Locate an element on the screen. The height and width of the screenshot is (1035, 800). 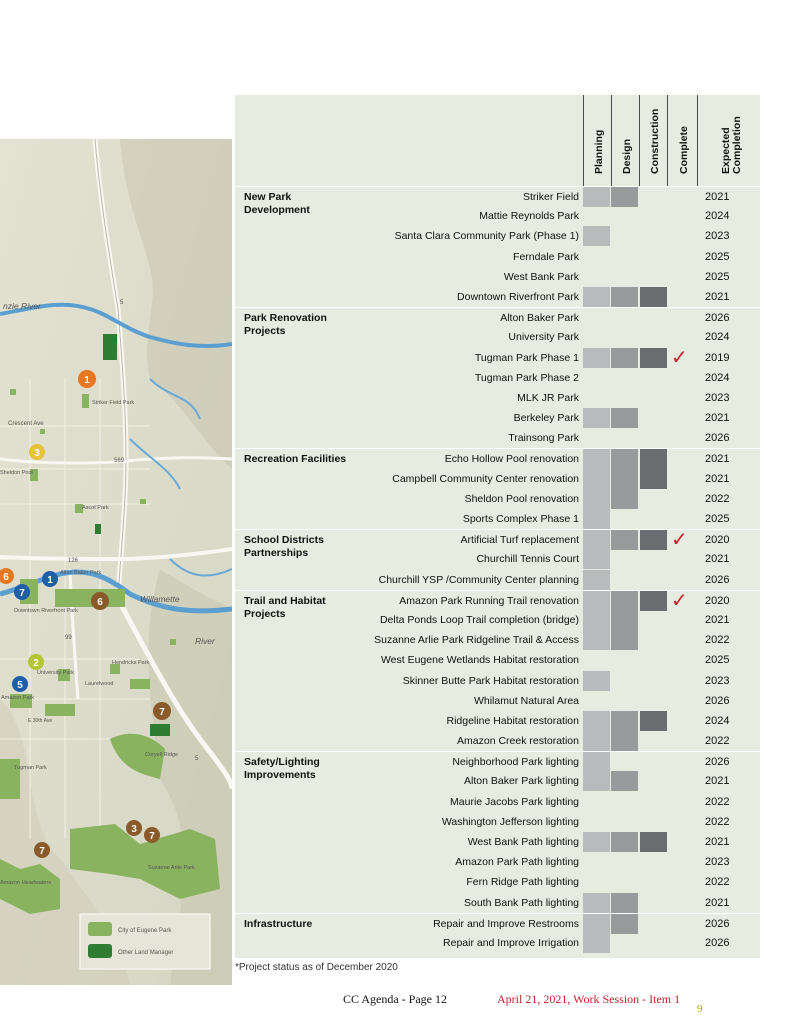
project-name: Berkeley Park is located at coordinates (546, 418).